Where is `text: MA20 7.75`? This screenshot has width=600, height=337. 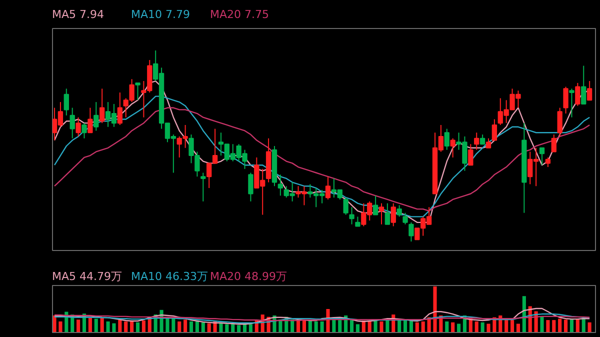 text: MA20 7.75 is located at coordinates (240, 14).